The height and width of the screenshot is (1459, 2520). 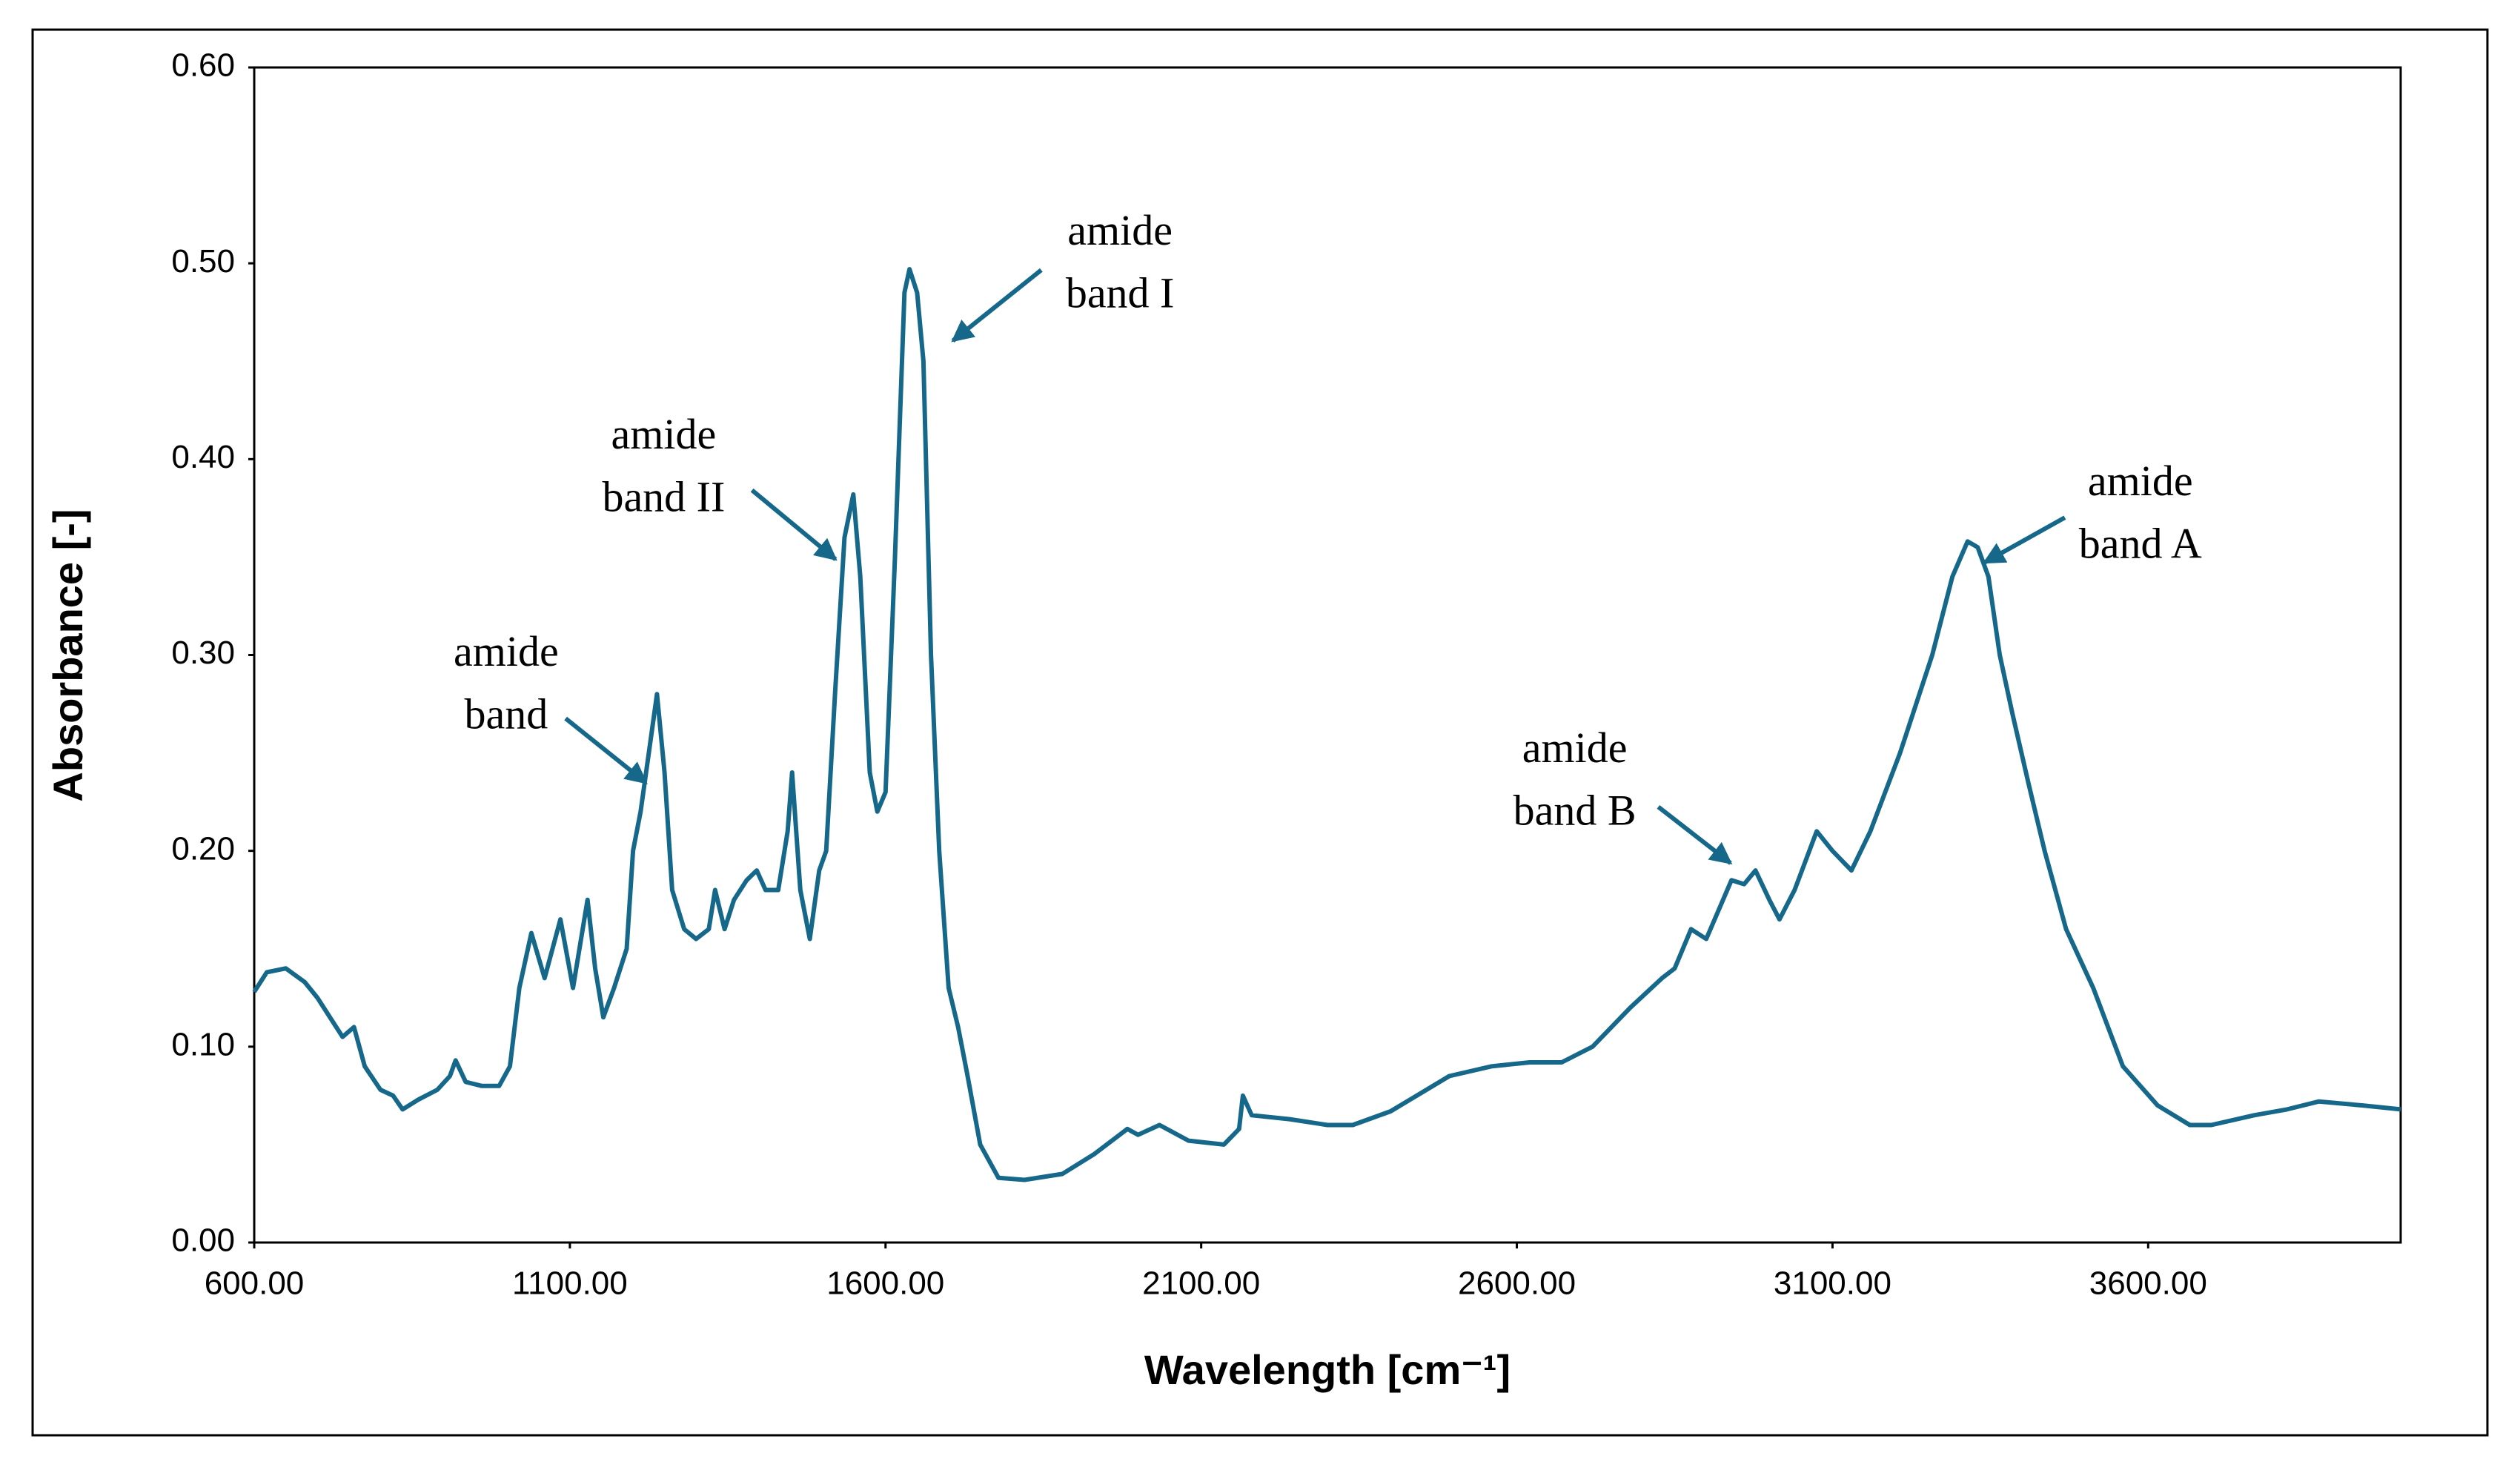 What do you see at coordinates (1328, 1369) in the screenshot?
I see `x-axis-title: Wavelength [cm⁻¹]` at bounding box center [1328, 1369].